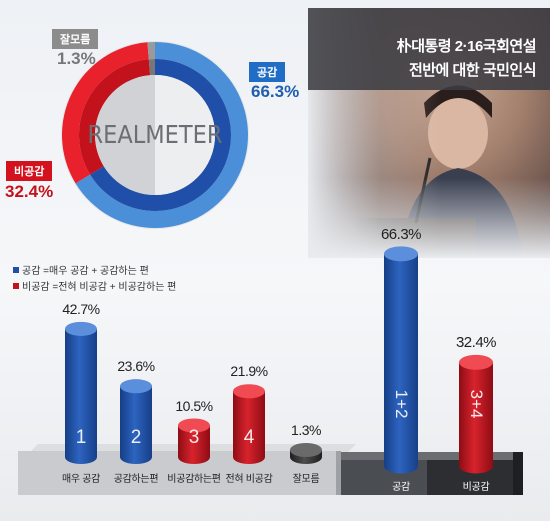 The height and width of the screenshot is (521, 550). I want to click on disagree-pct: 32.4%, so click(29, 191).